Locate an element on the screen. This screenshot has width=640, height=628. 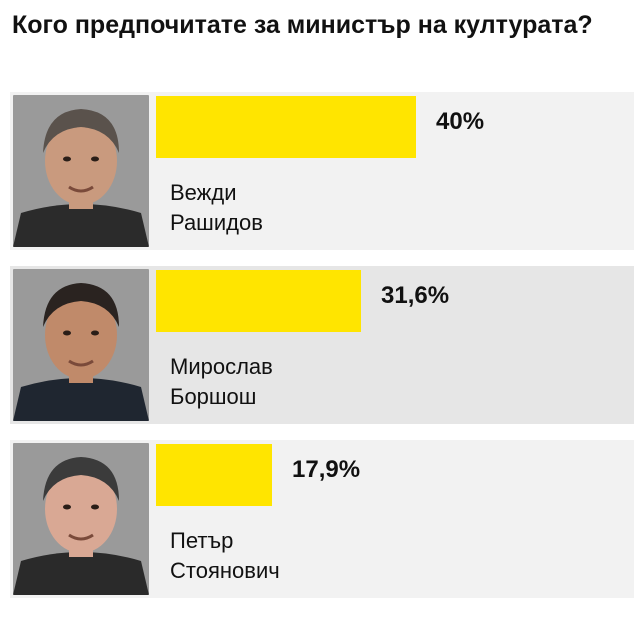
first-name: Мирослав is located at coordinates (221, 366).